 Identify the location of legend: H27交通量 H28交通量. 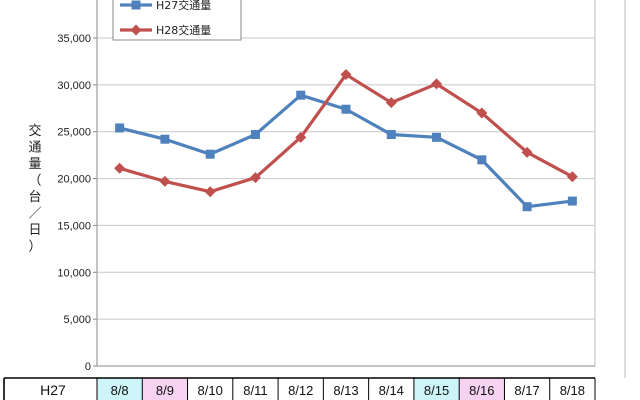
(177, 20).